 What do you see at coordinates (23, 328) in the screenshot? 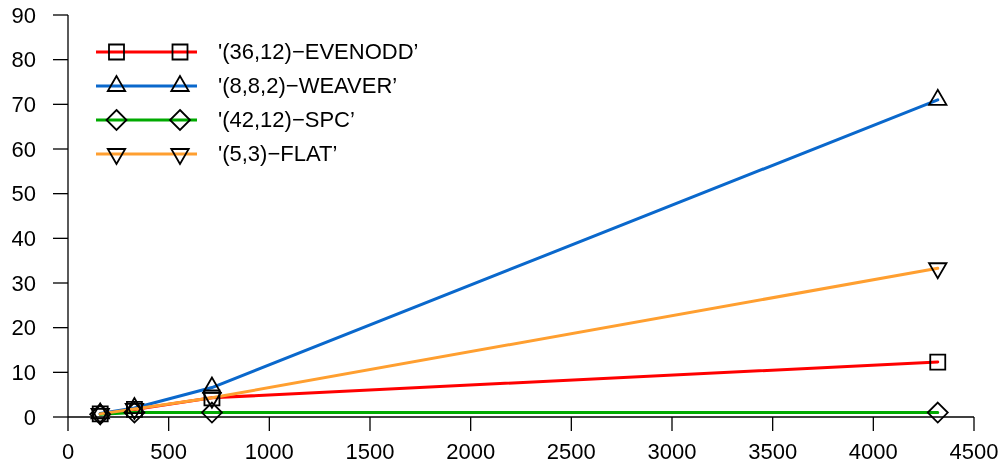
I see `y-tick-label: 20` at bounding box center [23, 328].